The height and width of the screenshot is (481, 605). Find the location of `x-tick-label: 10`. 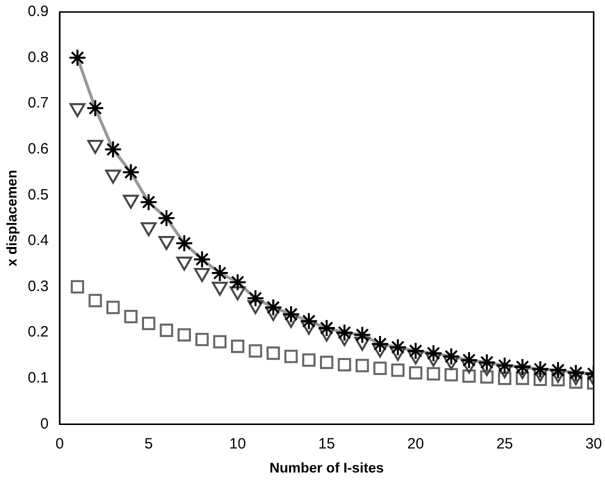

x-tick-label: 10 is located at coordinates (237, 443).